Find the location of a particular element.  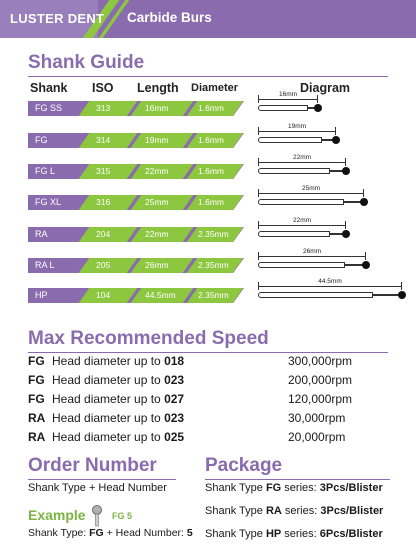

speed-desc: Head diameter up to 018 is located at coordinates (118, 361).